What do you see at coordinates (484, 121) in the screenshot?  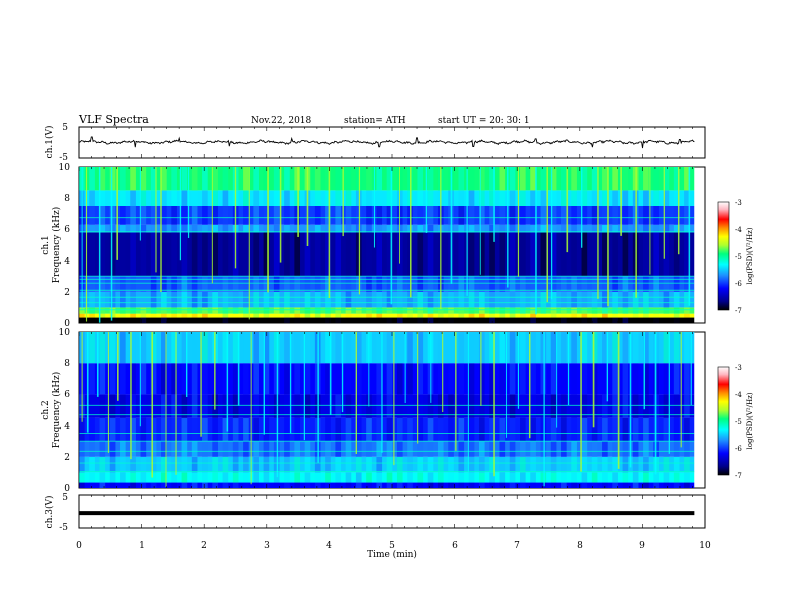 I see `start-time-label: start UT = 20: 30: 1` at bounding box center [484, 121].